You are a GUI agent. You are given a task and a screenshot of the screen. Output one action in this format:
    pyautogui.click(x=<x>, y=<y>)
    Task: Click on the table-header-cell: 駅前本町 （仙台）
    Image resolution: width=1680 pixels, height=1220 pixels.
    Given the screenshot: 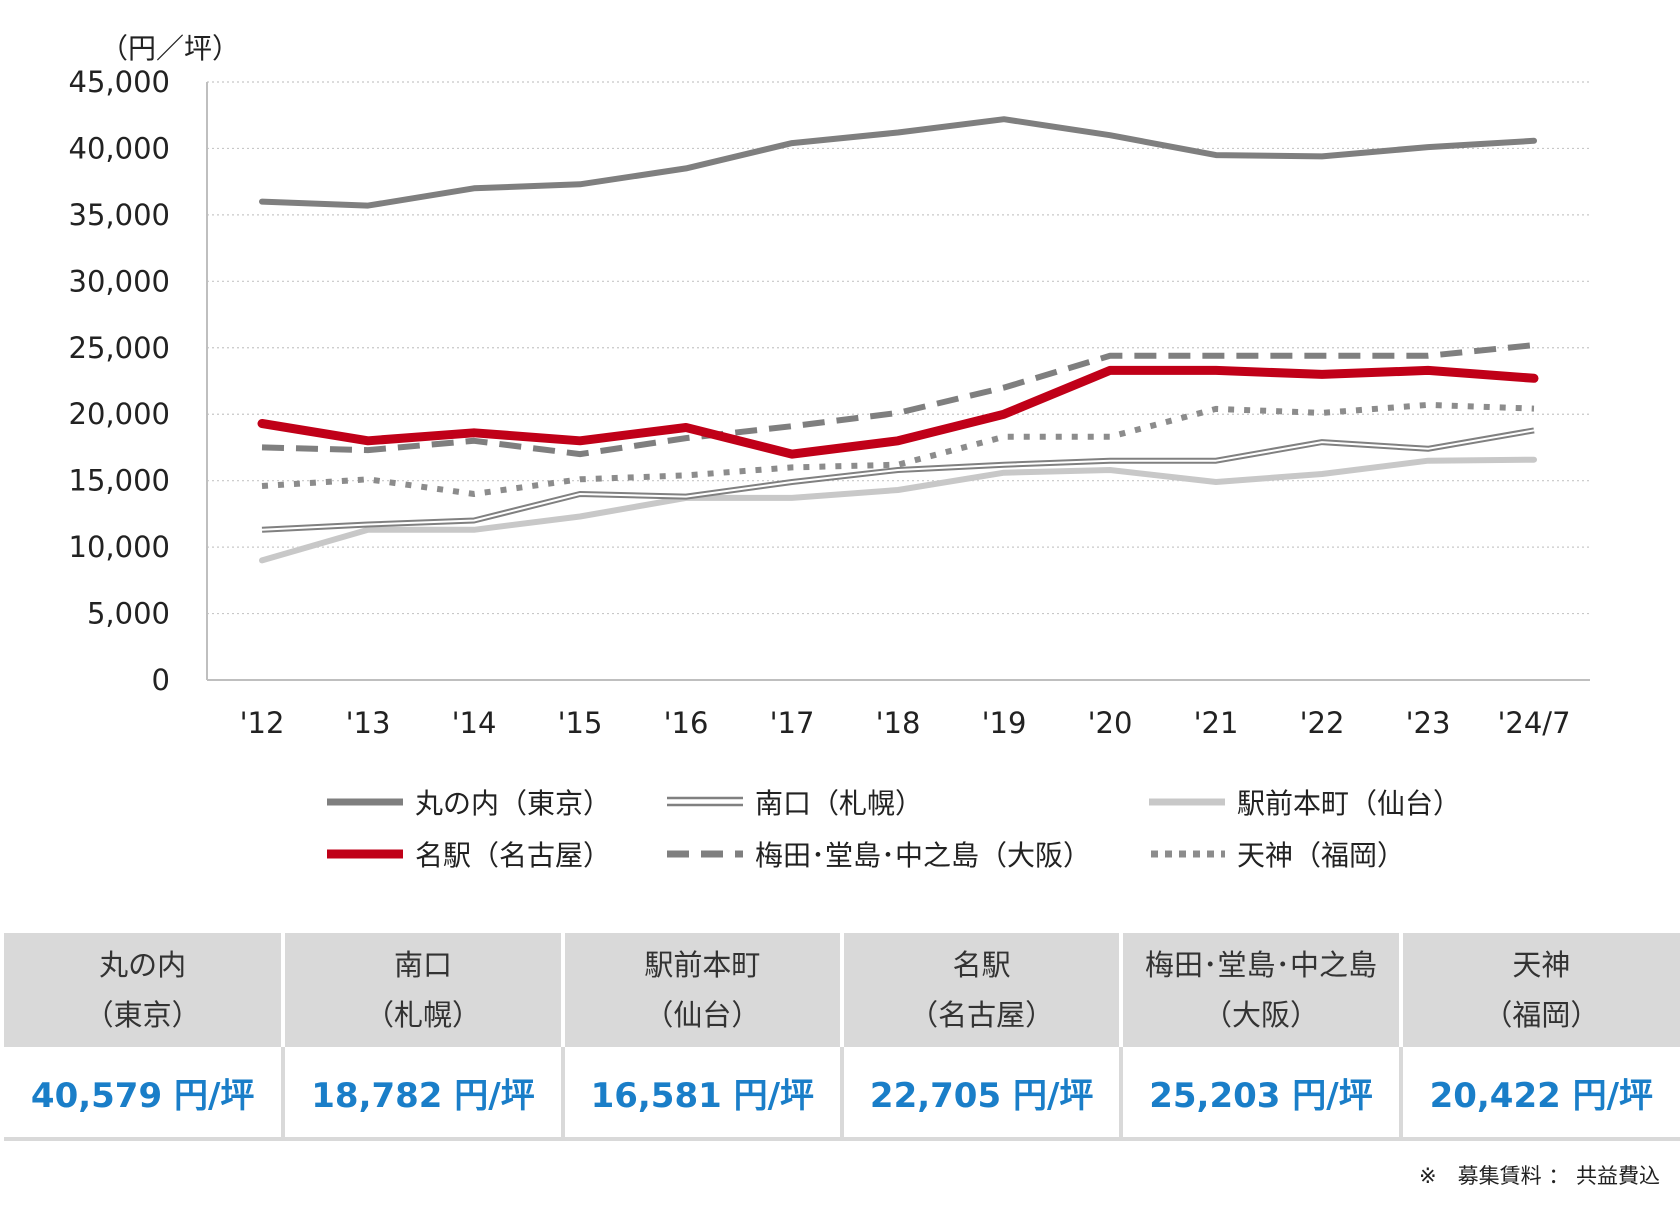 What is the action you would take?
    pyautogui.click(x=703, y=990)
    